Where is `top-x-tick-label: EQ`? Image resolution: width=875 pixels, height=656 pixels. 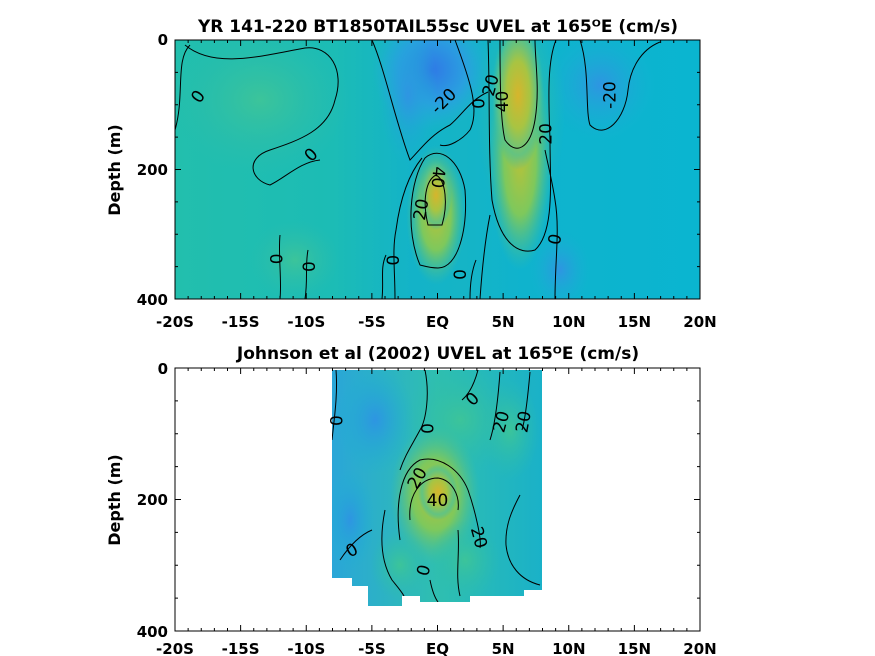 top-x-tick-label: EQ is located at coordinates (437, 322).